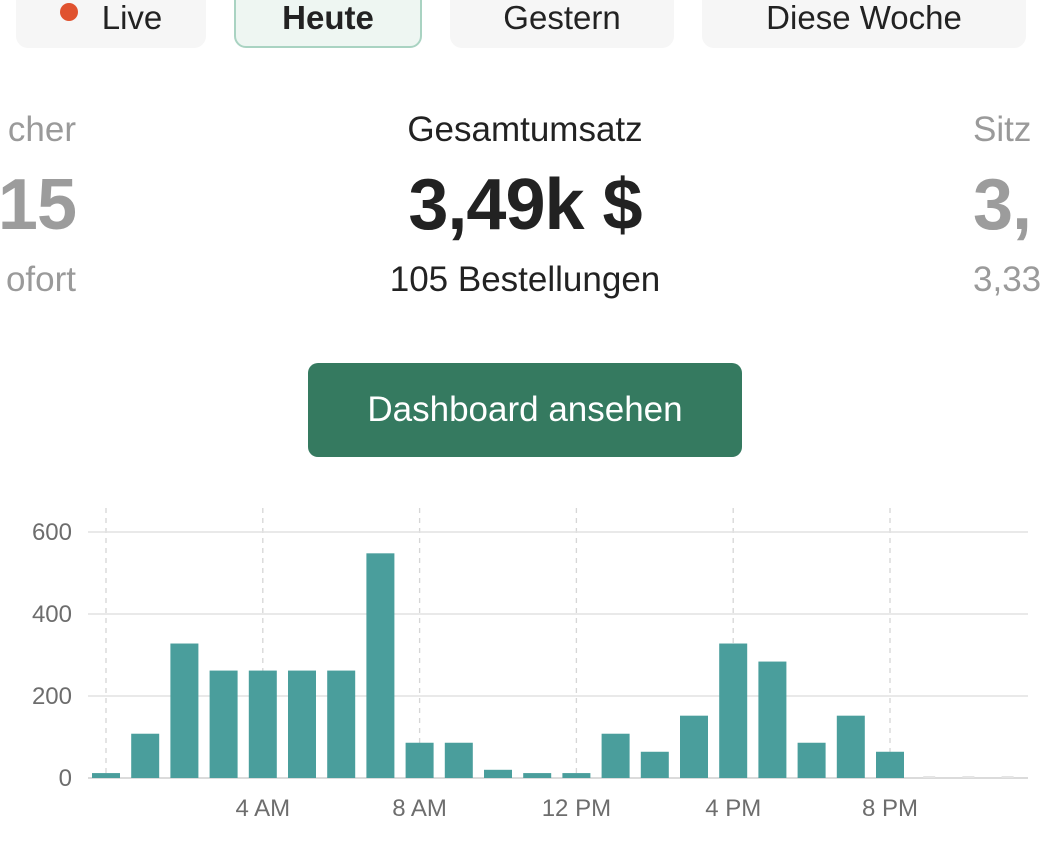 The height and width of the screenshot is (842, 1048). I want to click on view-dashboard-button: Dashboard ansehen, so click(525, 410).